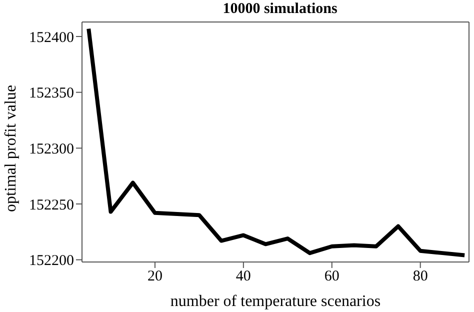 Image resolution: width=474 pixels, height=312 pixels. I want to click on y-tick-label: 152400, so click(51, 38).